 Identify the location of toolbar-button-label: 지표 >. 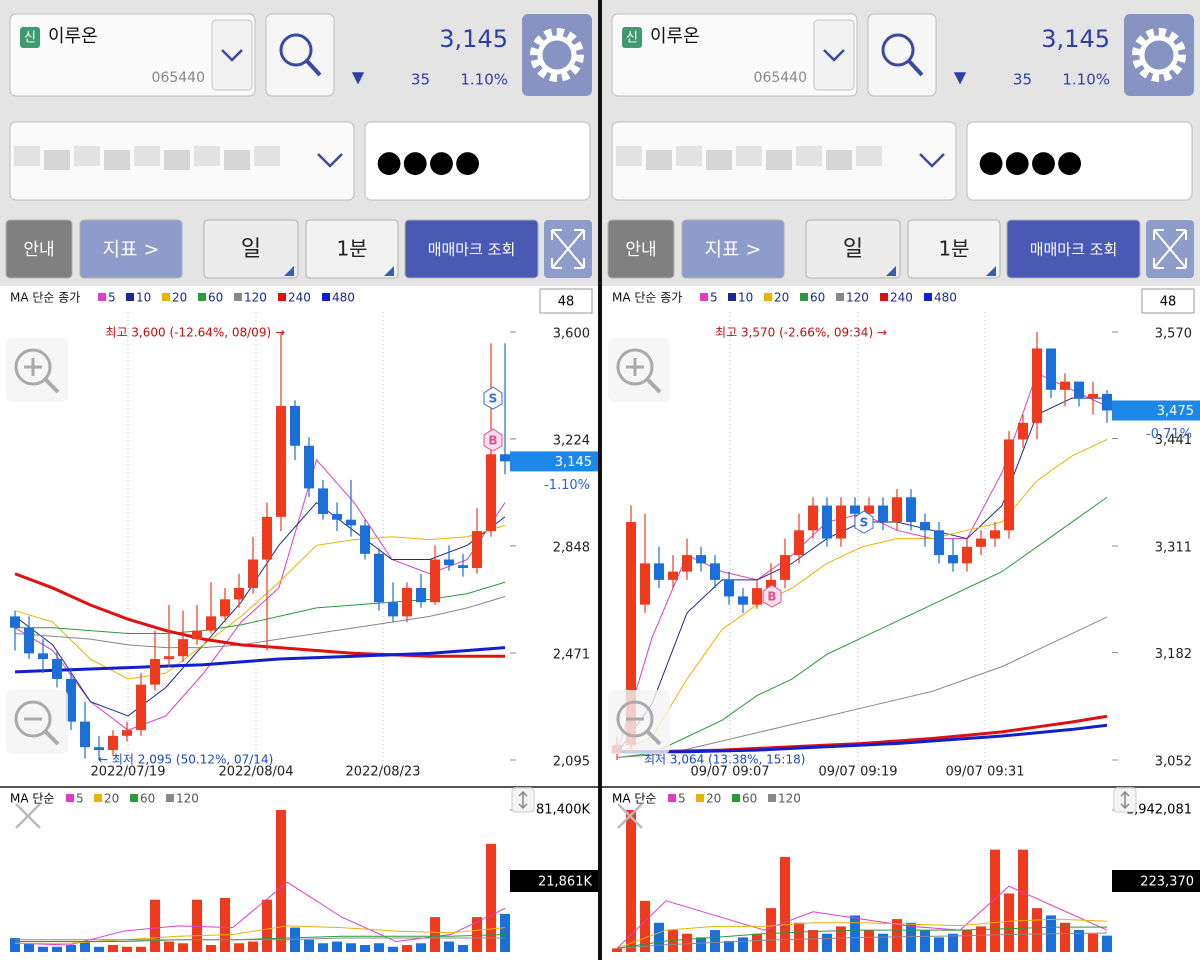
(733, 250).